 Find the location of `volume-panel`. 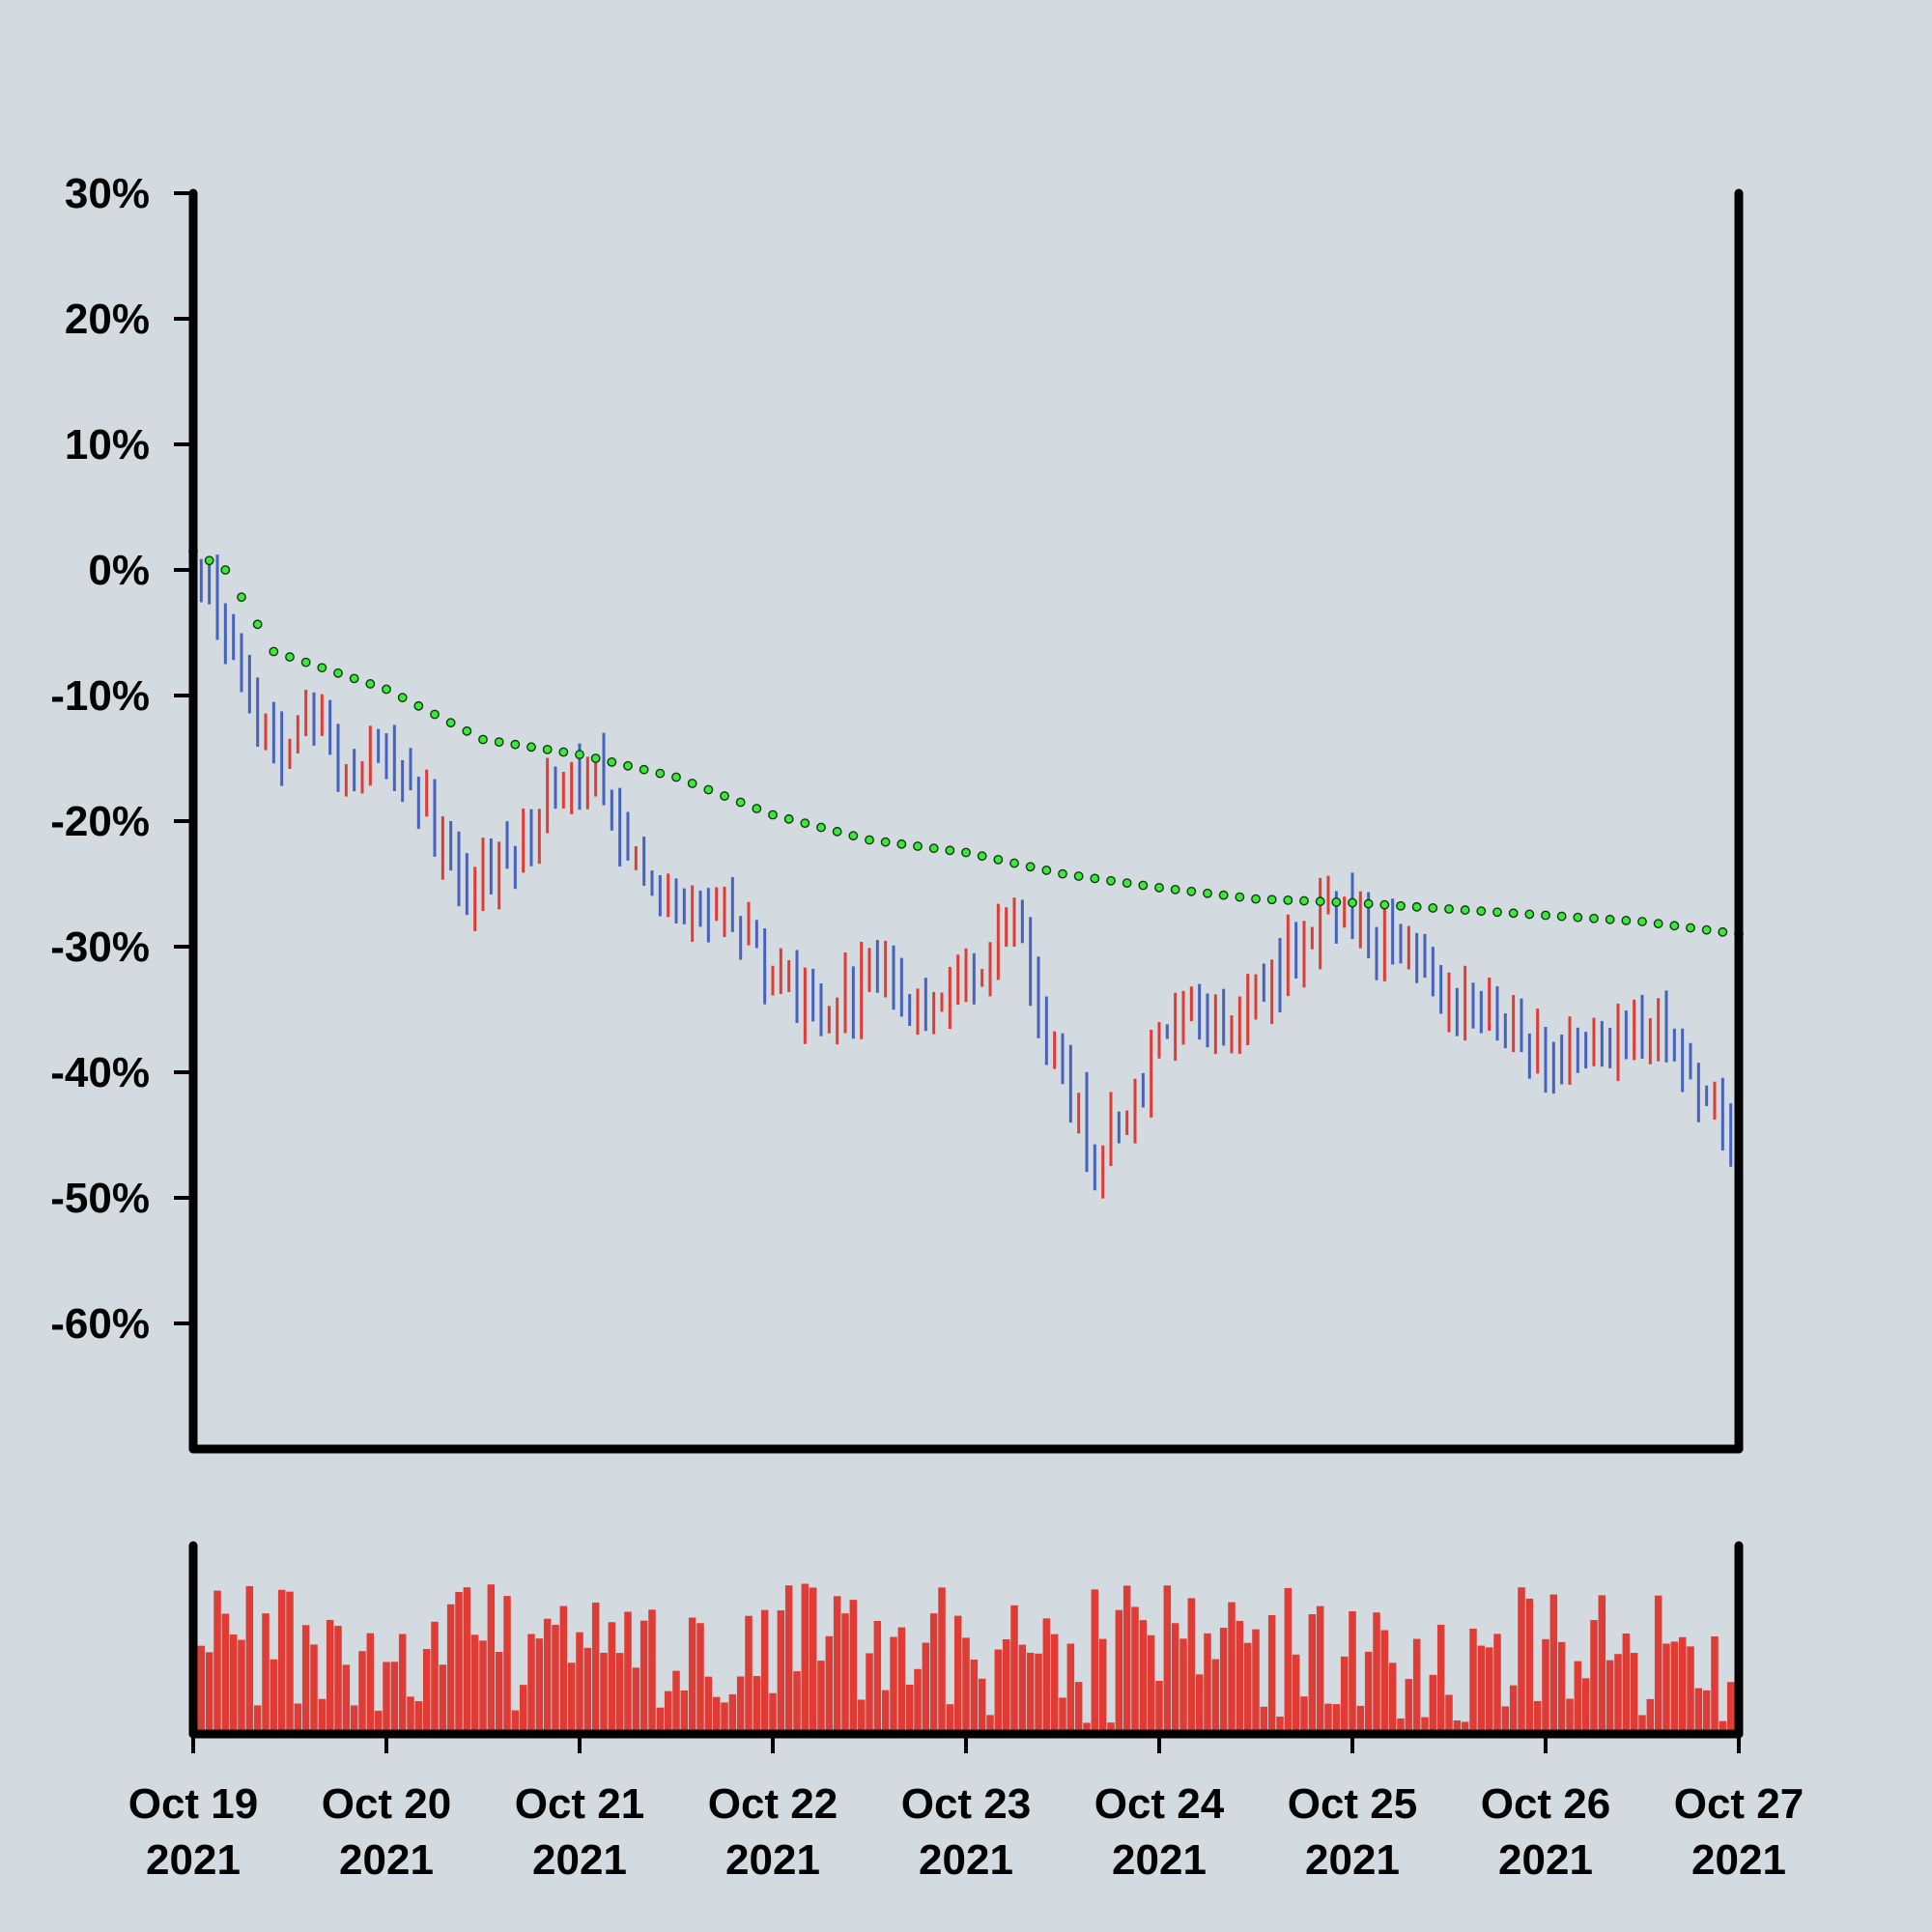

volume-panel is located at coordinates (966, 1640).